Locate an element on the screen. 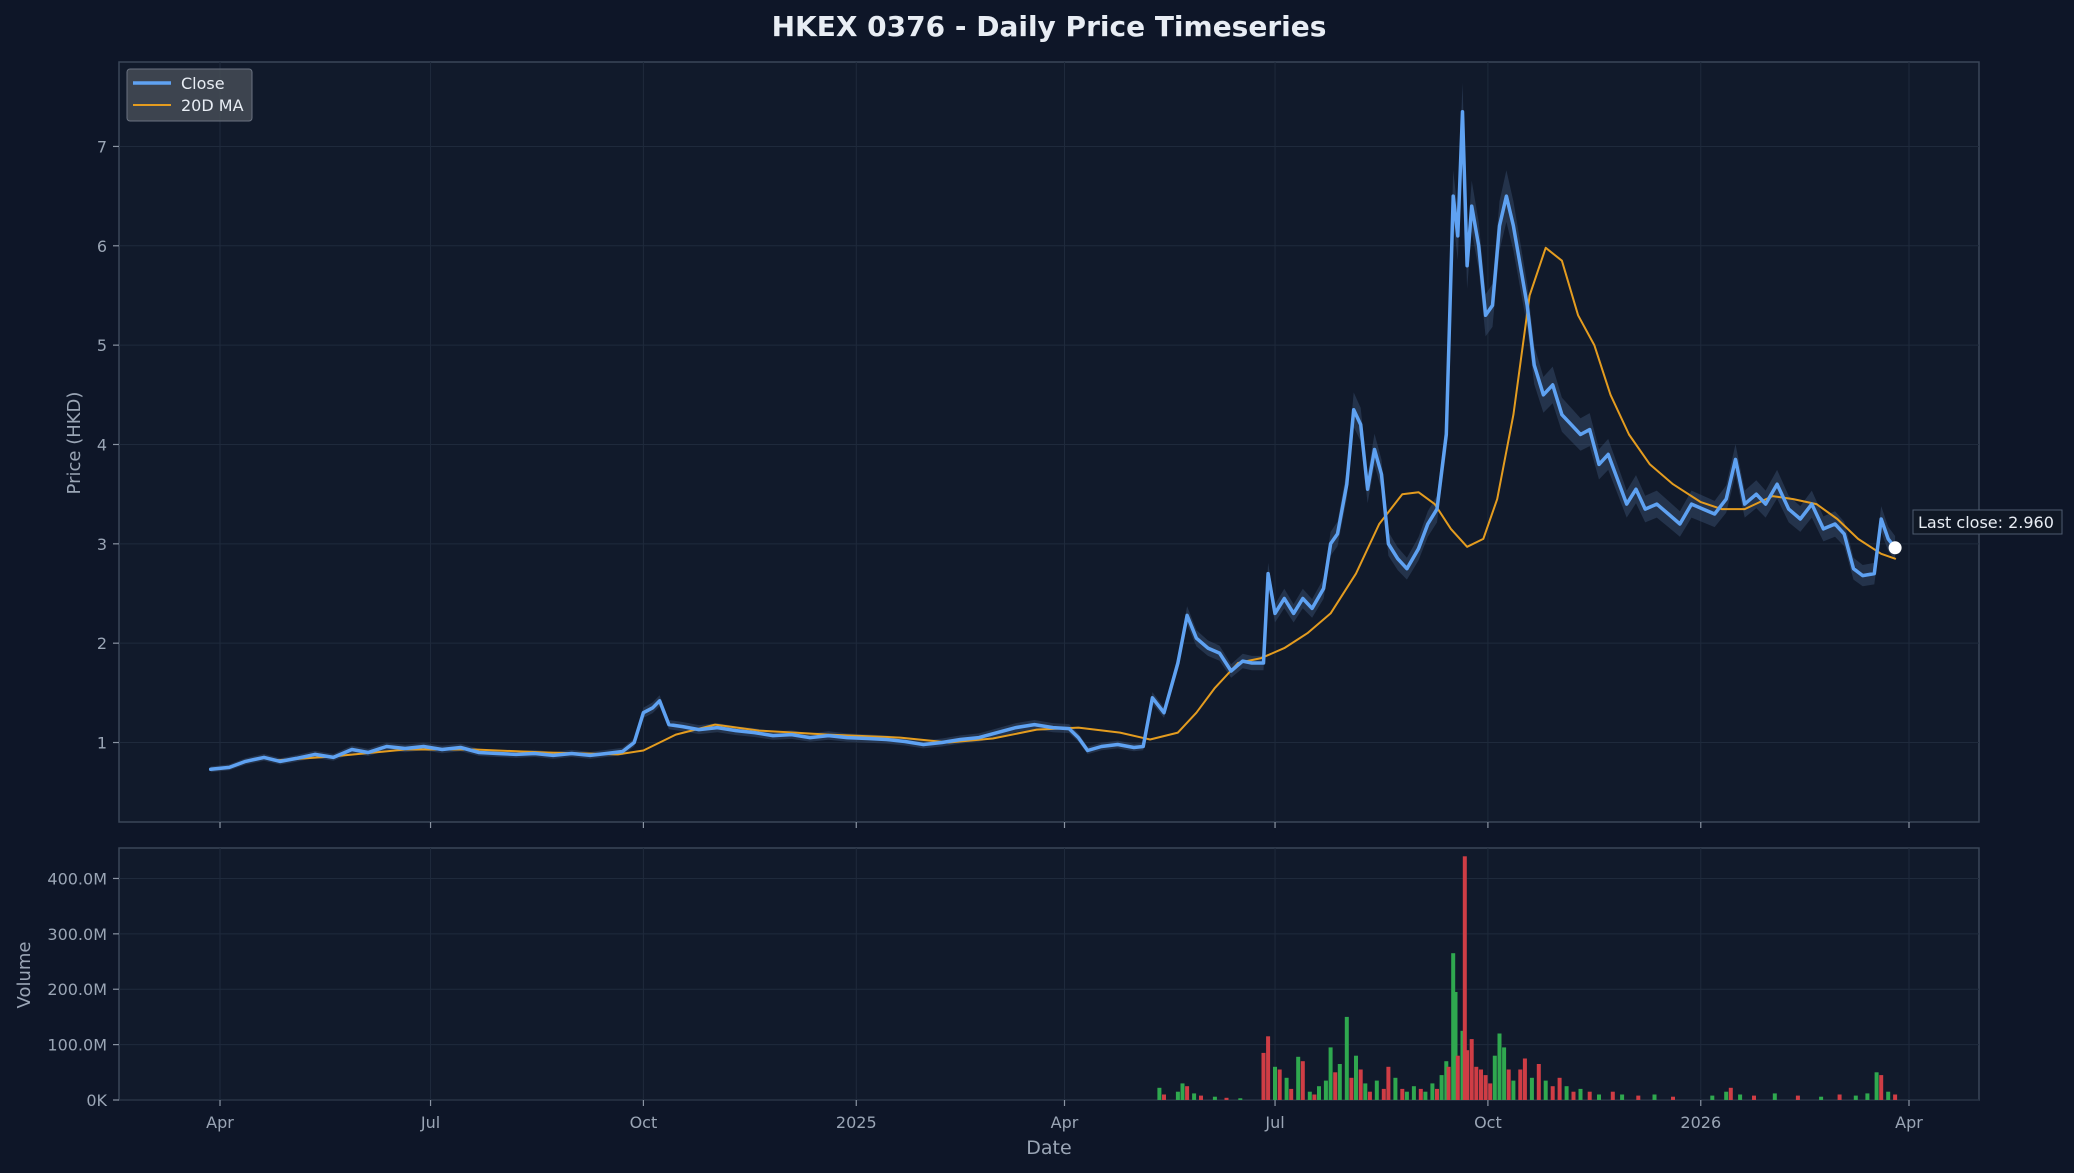 The image size is (2074, 1173). price-y-axis: 1 2 3 4 5 6 7 is located at coordinates (108, 445).